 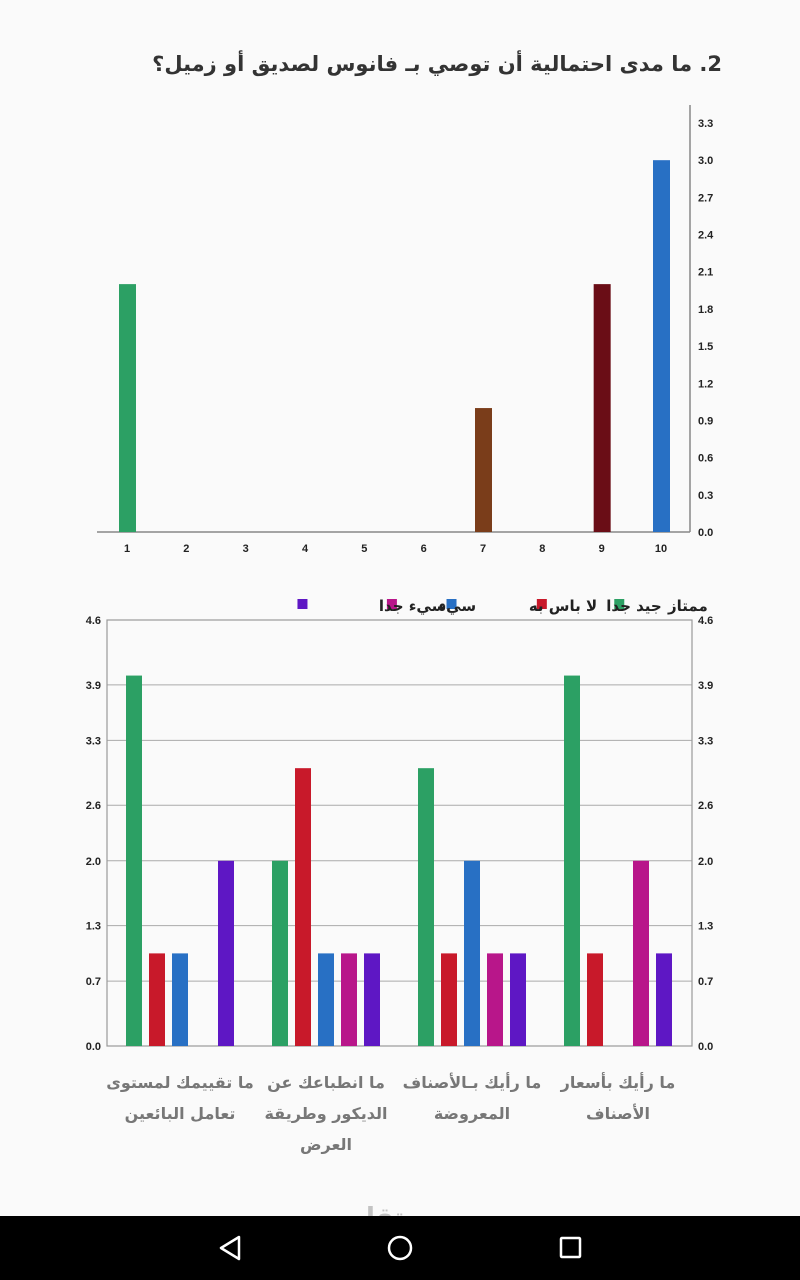 I want to click on y-tick-label: 0.0, so click(x=705, y=533).